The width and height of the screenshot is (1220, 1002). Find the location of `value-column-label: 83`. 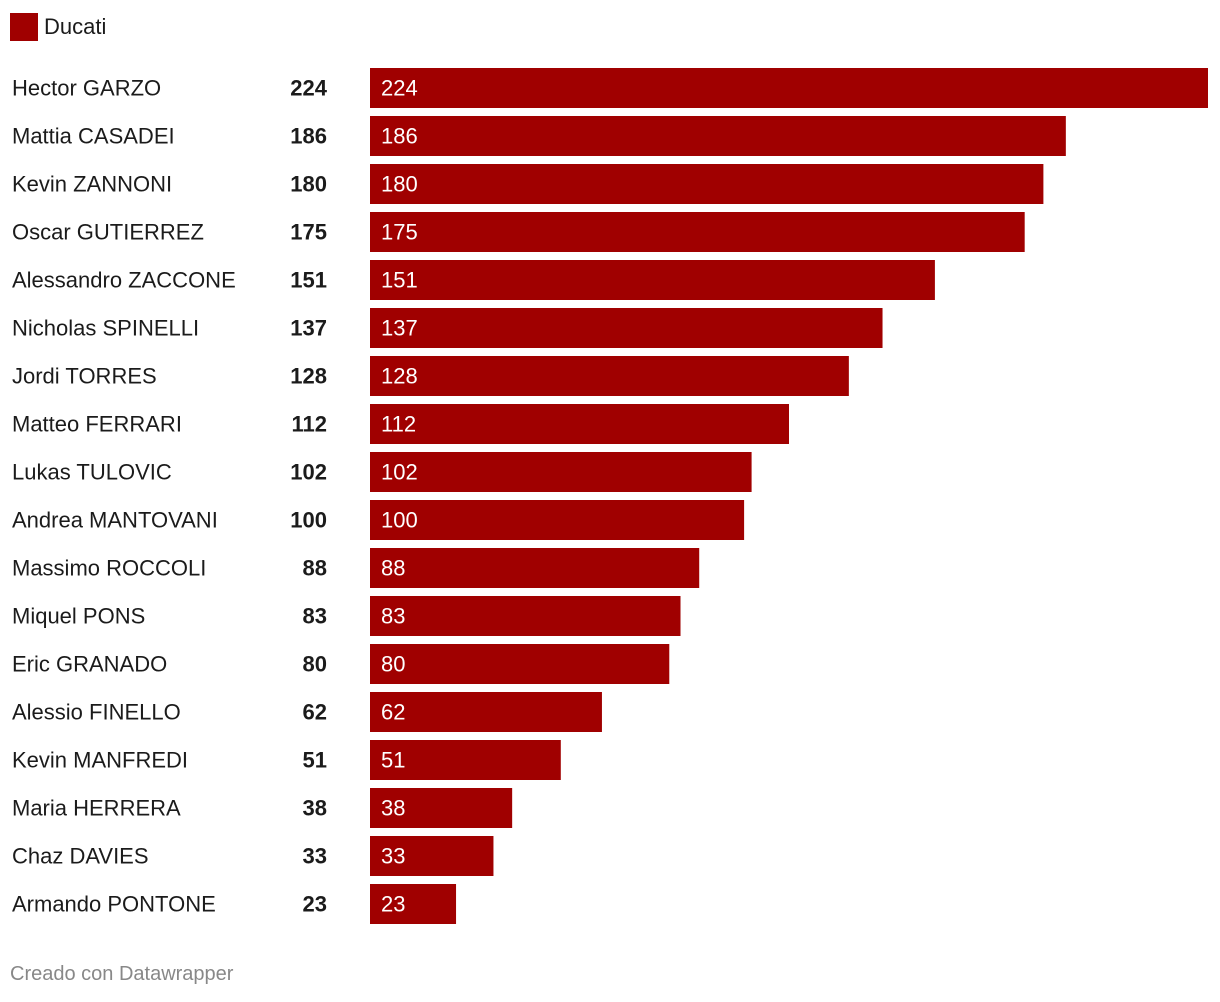

value-column-label: 83 is located at coordinates (315, 616).